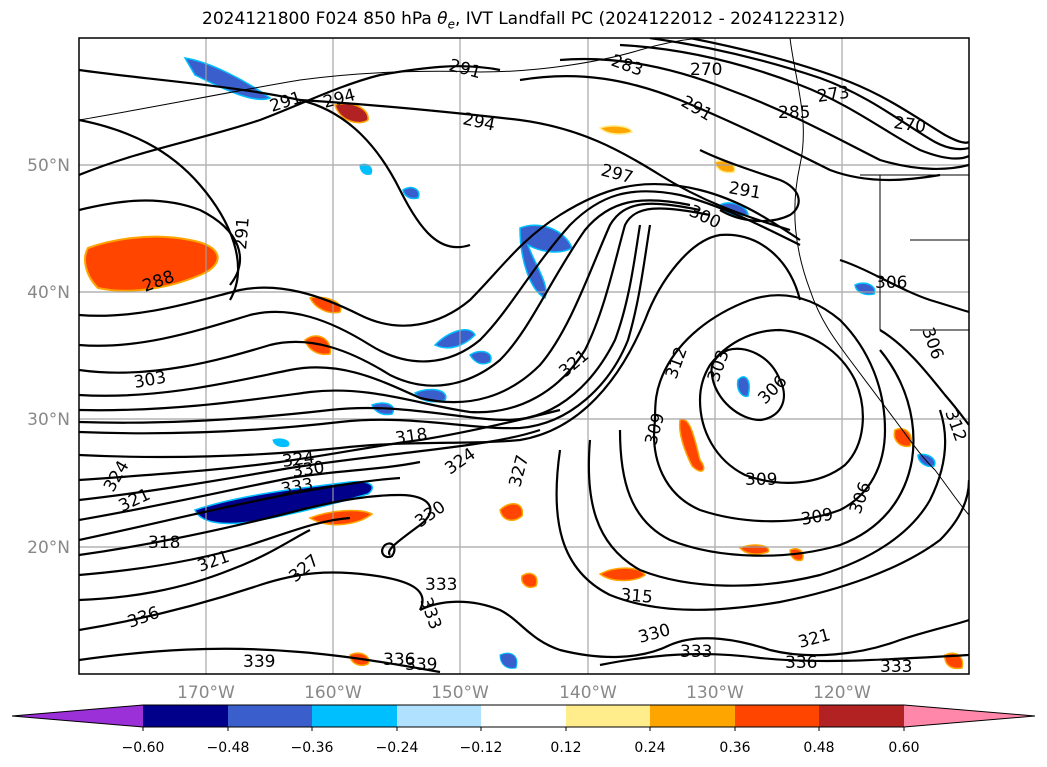 The width and height of the screenshot is (1047, 767). Describe the element at coordinates (228, 748) in the screenshot. I see `colorbar-tick-label: −0.48` at that location.